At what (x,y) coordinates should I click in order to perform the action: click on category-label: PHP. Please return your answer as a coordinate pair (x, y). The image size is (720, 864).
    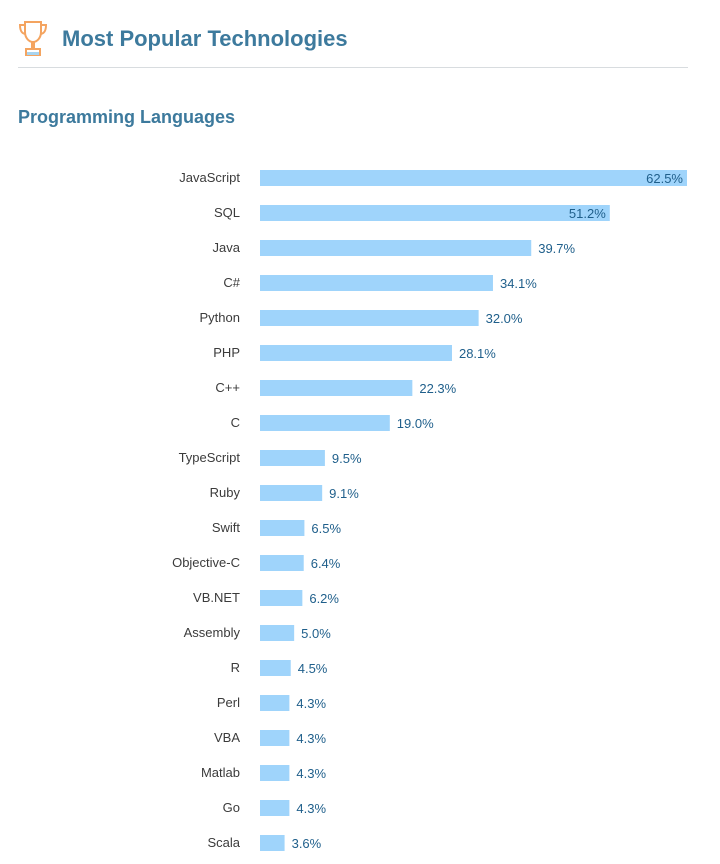
    Looking at the image, I should click on (226, 352).